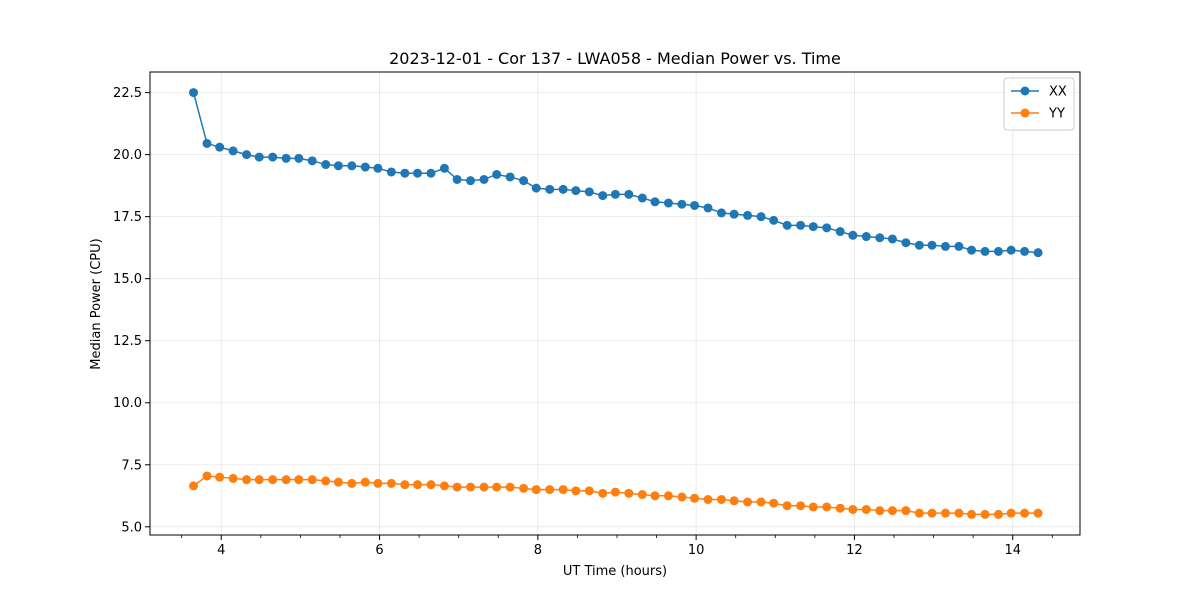  Describe the element at coordinates (696, 550) in the screenshot. I see `x-tick-label: 10` at that location.